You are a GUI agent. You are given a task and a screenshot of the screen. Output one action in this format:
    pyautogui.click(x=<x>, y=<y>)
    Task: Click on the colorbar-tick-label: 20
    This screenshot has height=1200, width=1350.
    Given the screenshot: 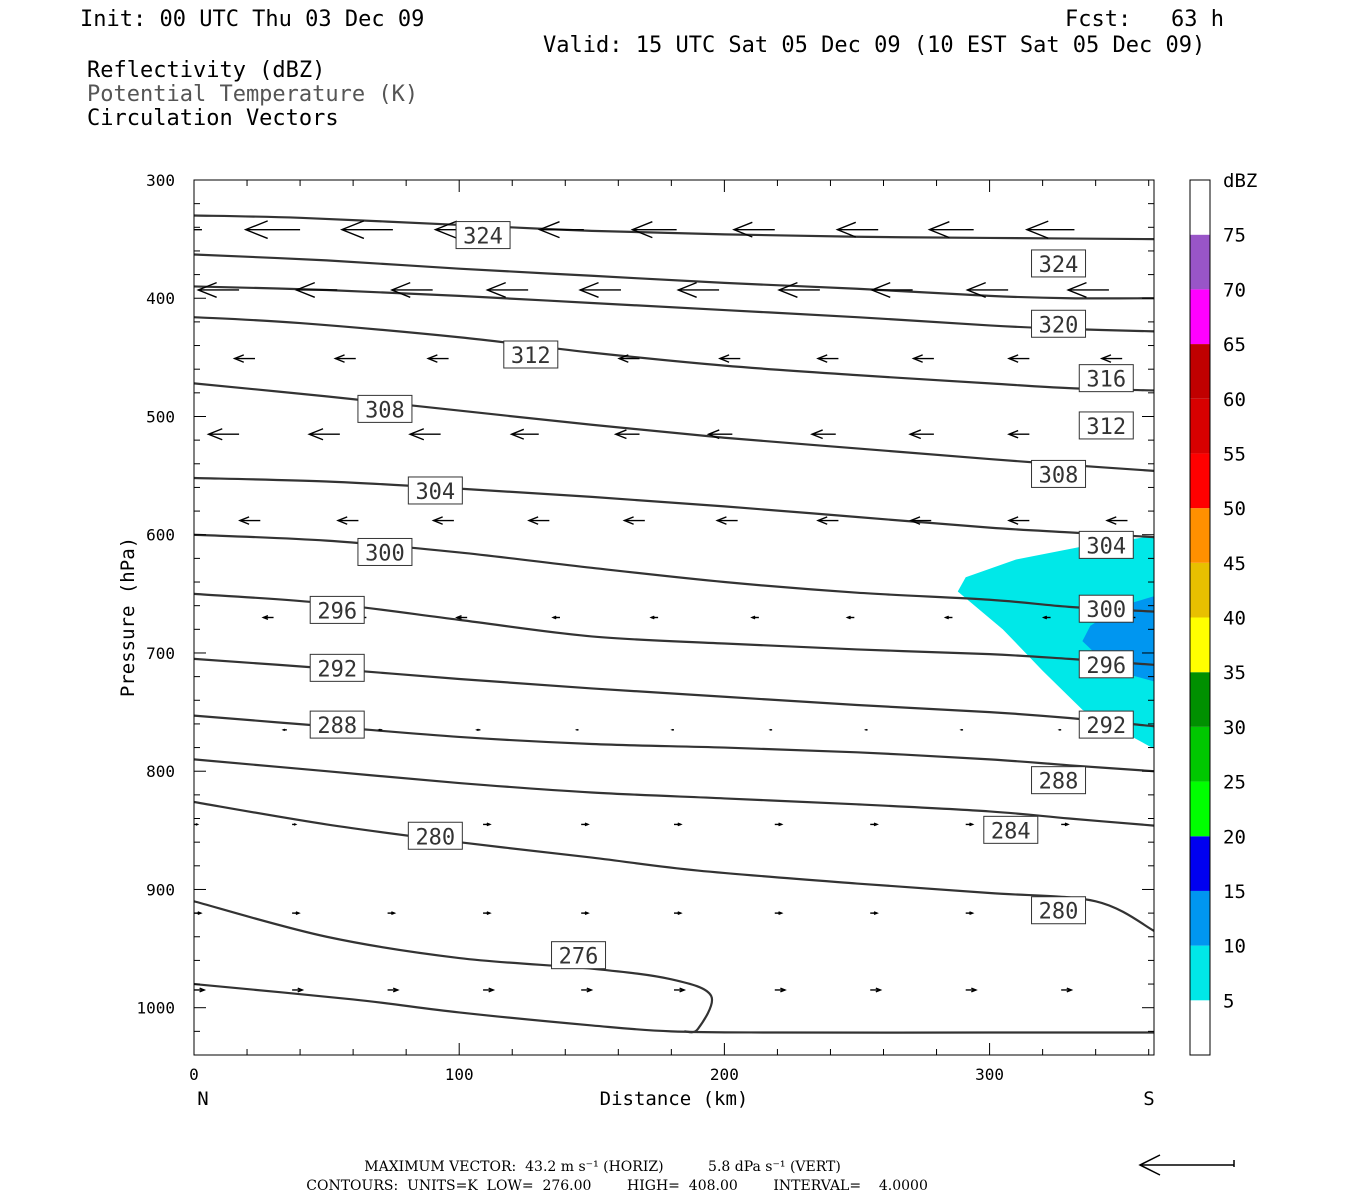 What is the action you would take?
    pyautogui.click(x=1234, y=837)
    